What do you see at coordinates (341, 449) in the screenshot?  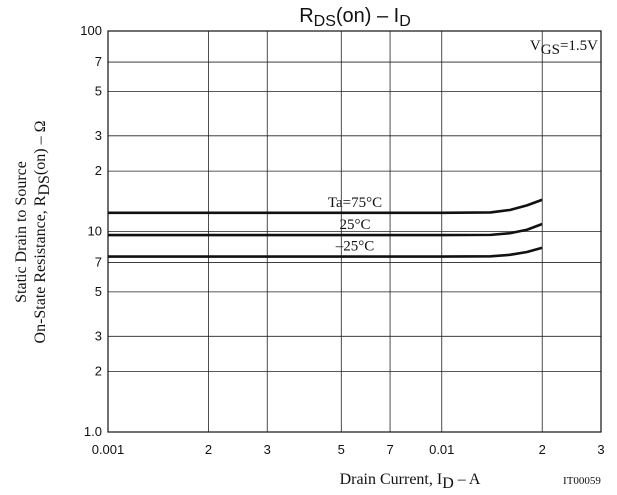 I see `x-tick-label: 5` at bounding box center [341, 449].